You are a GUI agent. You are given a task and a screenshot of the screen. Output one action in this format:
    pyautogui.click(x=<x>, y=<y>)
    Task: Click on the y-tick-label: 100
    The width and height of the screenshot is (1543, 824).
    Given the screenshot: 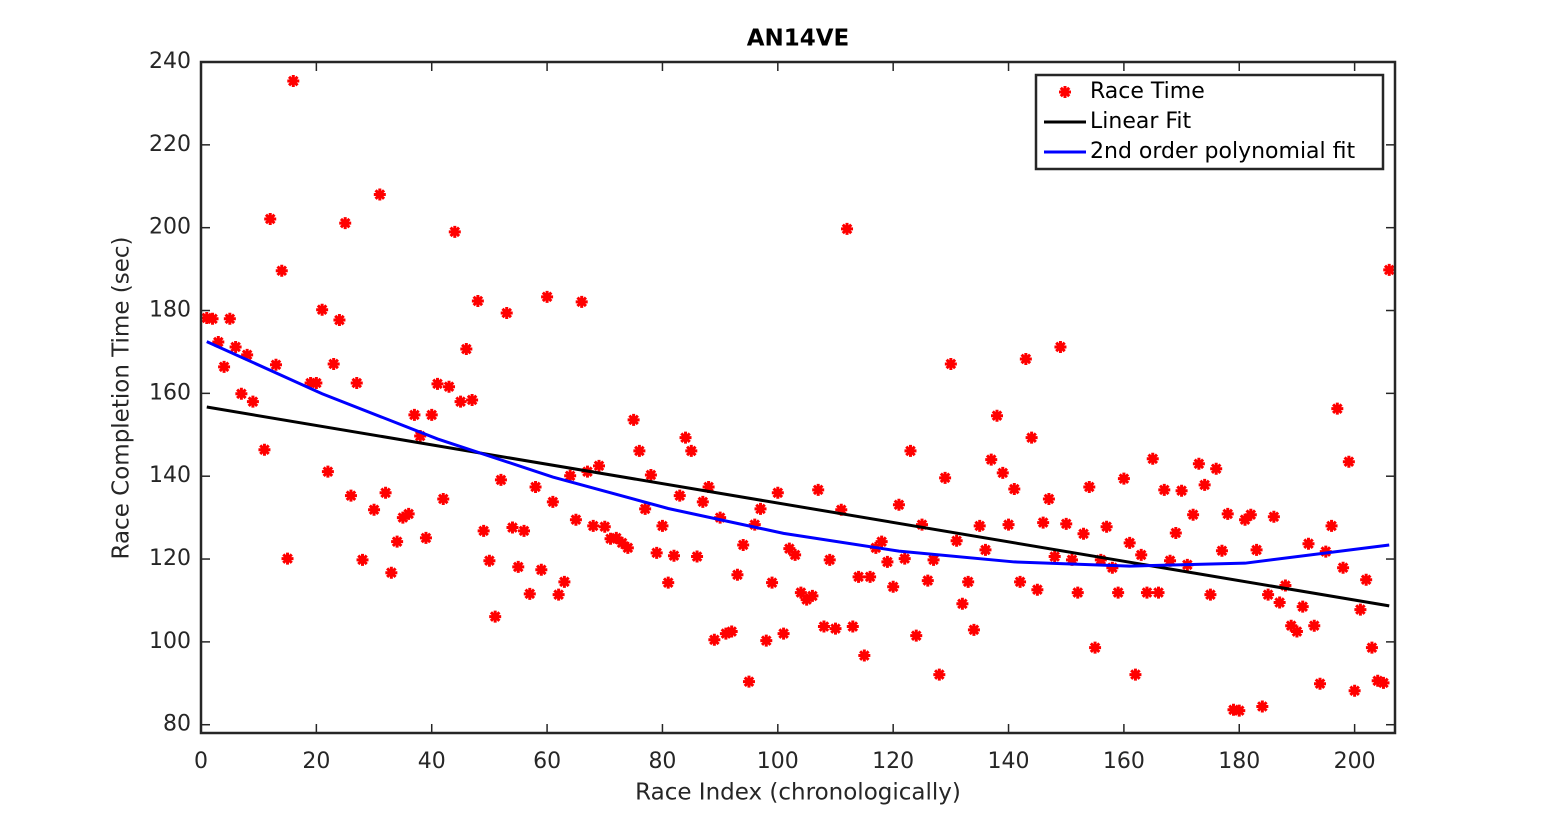 What is the action you would take?
    pyautogui.click(x=170, y=641)
    